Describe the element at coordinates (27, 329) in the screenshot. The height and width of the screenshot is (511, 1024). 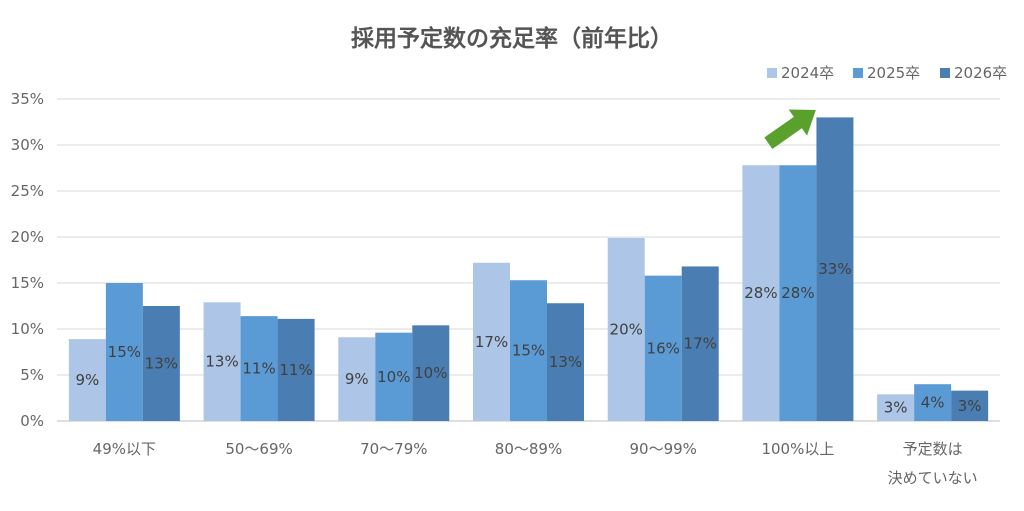
I see `y-tick-label: 10%` at that location.